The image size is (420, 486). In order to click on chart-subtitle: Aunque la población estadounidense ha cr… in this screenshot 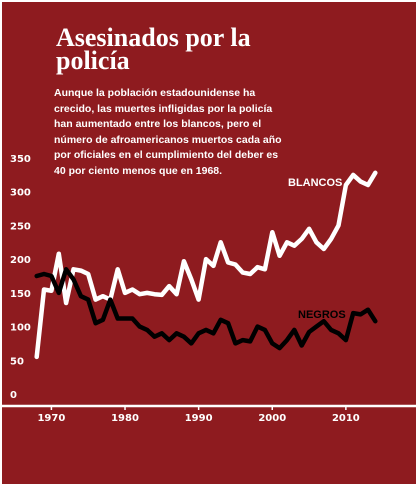, I will do `click(168, 132)`.